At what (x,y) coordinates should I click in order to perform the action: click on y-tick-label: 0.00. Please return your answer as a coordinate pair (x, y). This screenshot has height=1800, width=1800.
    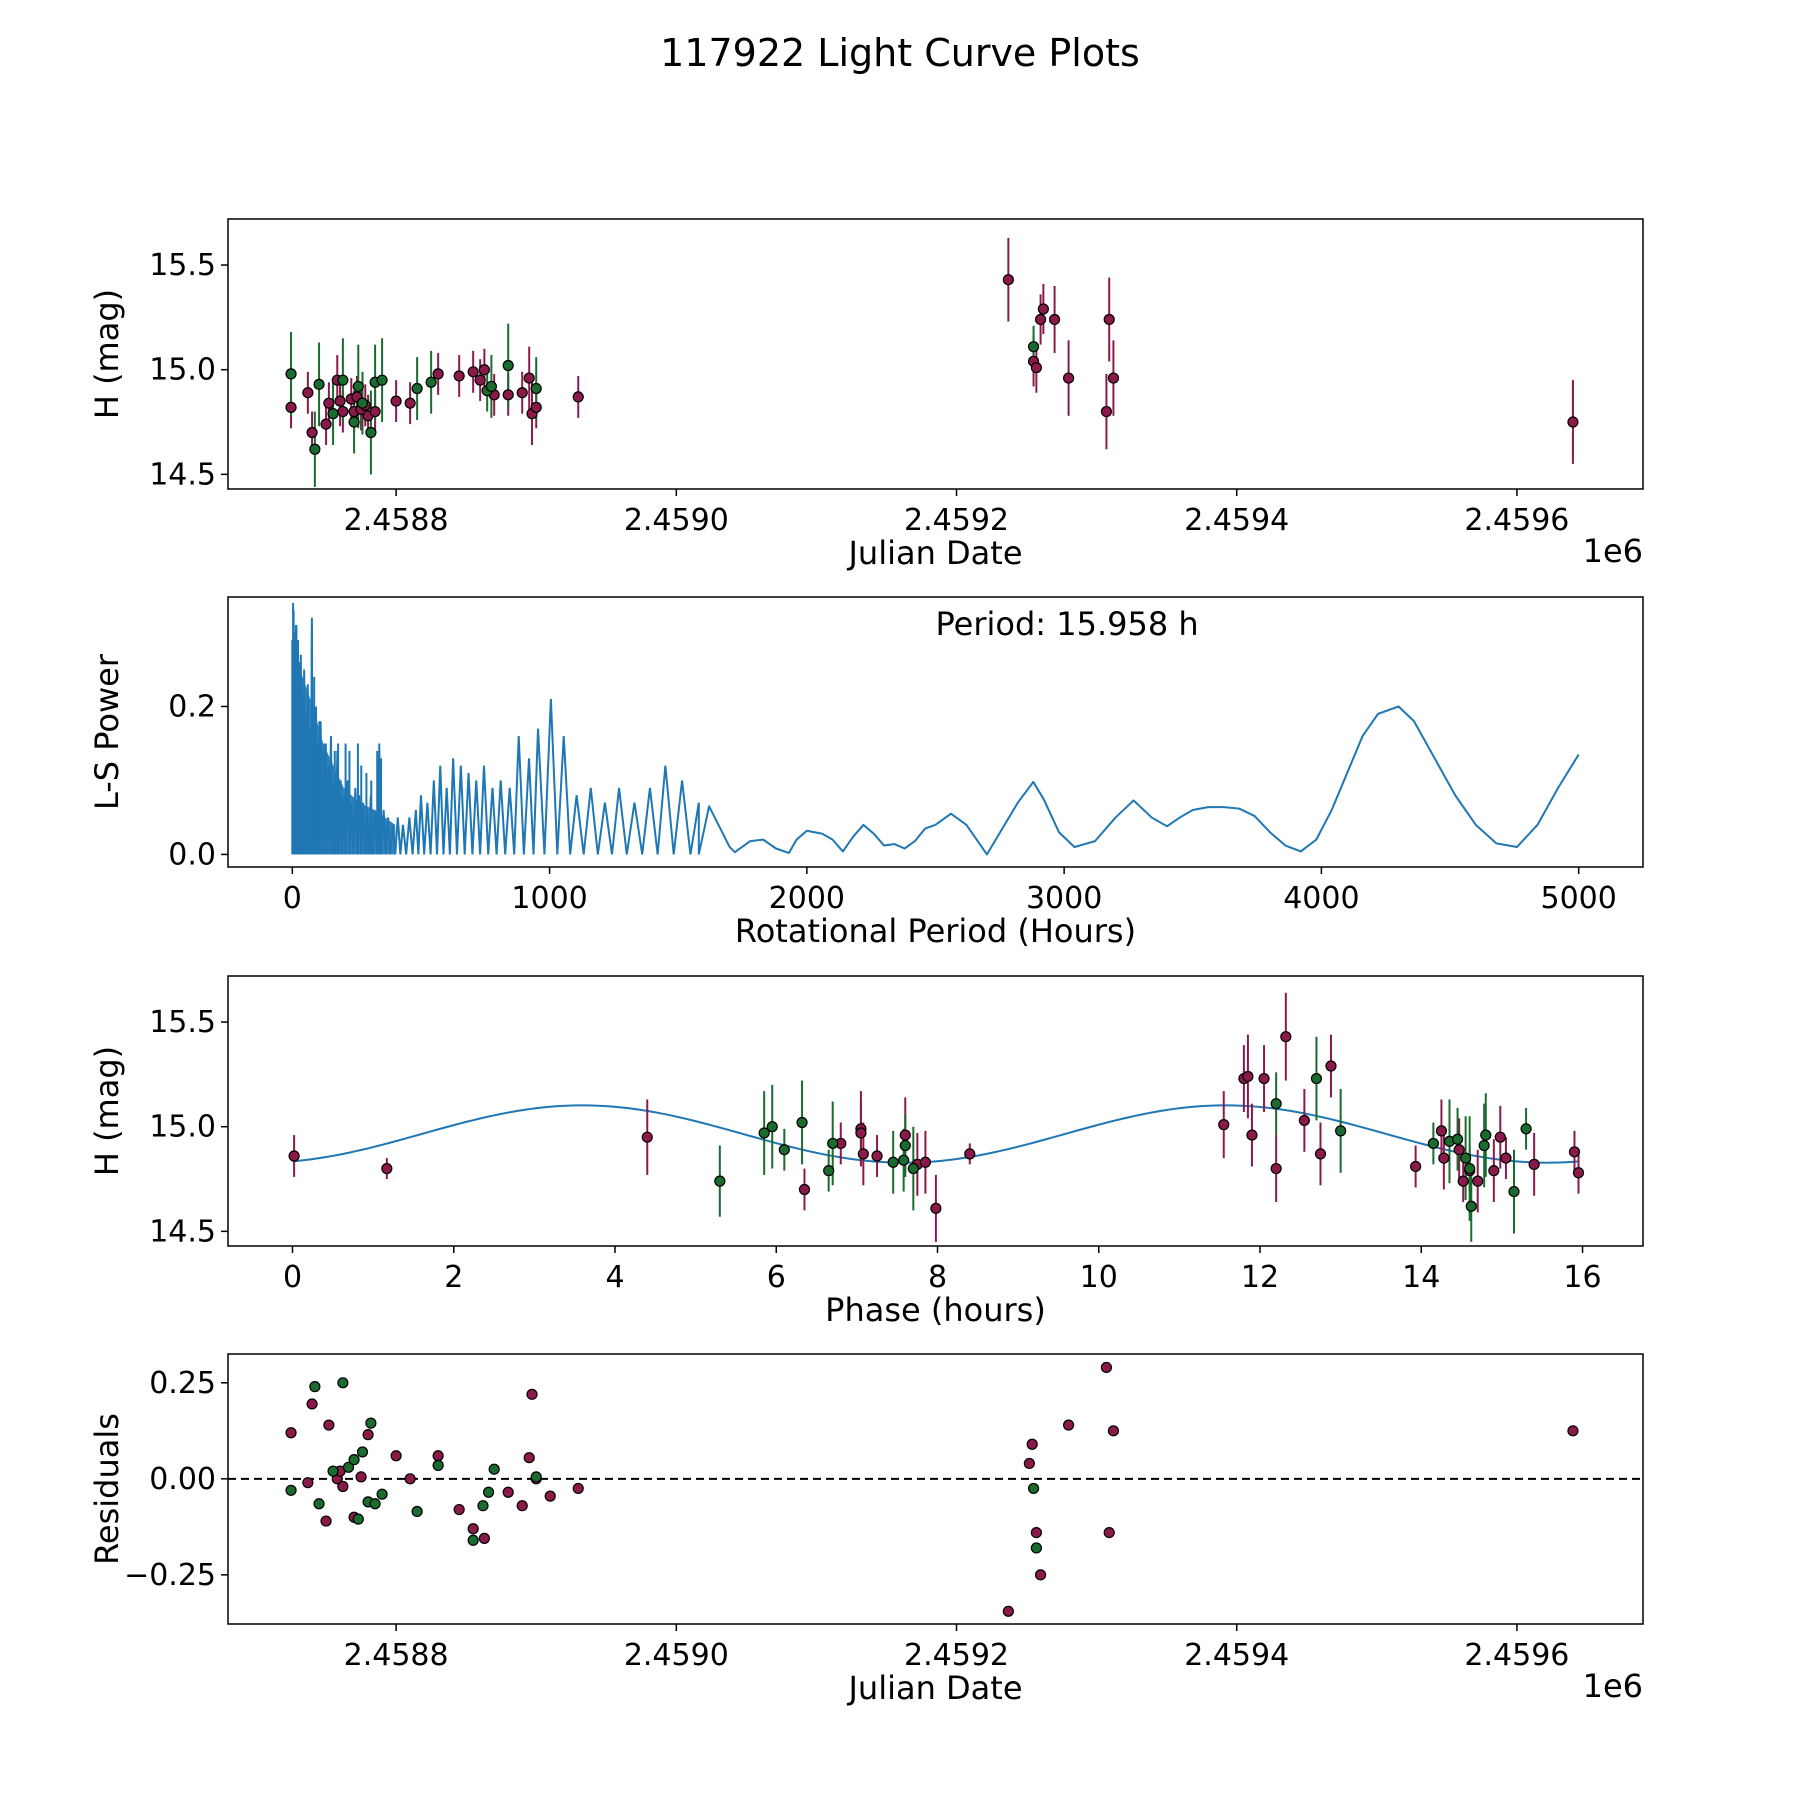
    Looking at the image, I should click on (182, 1479).